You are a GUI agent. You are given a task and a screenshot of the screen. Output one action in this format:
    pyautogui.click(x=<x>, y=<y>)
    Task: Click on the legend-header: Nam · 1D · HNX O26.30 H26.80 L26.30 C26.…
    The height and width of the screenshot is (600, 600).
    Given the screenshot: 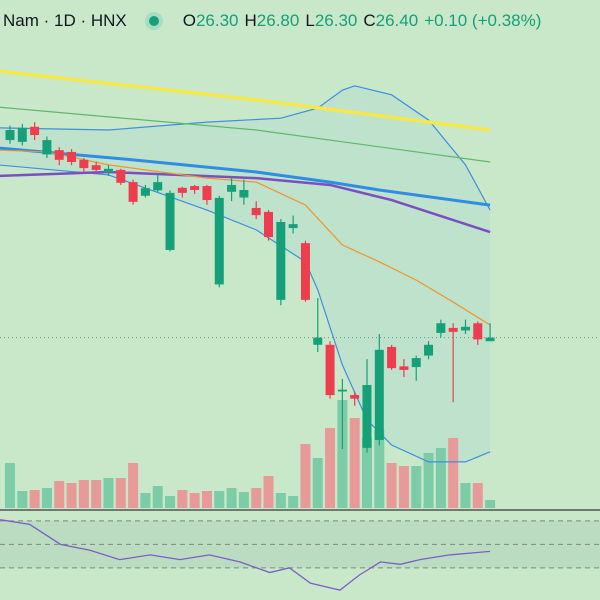 What is the action you would take?
    pyautogui.click(x=272, y=21)
    